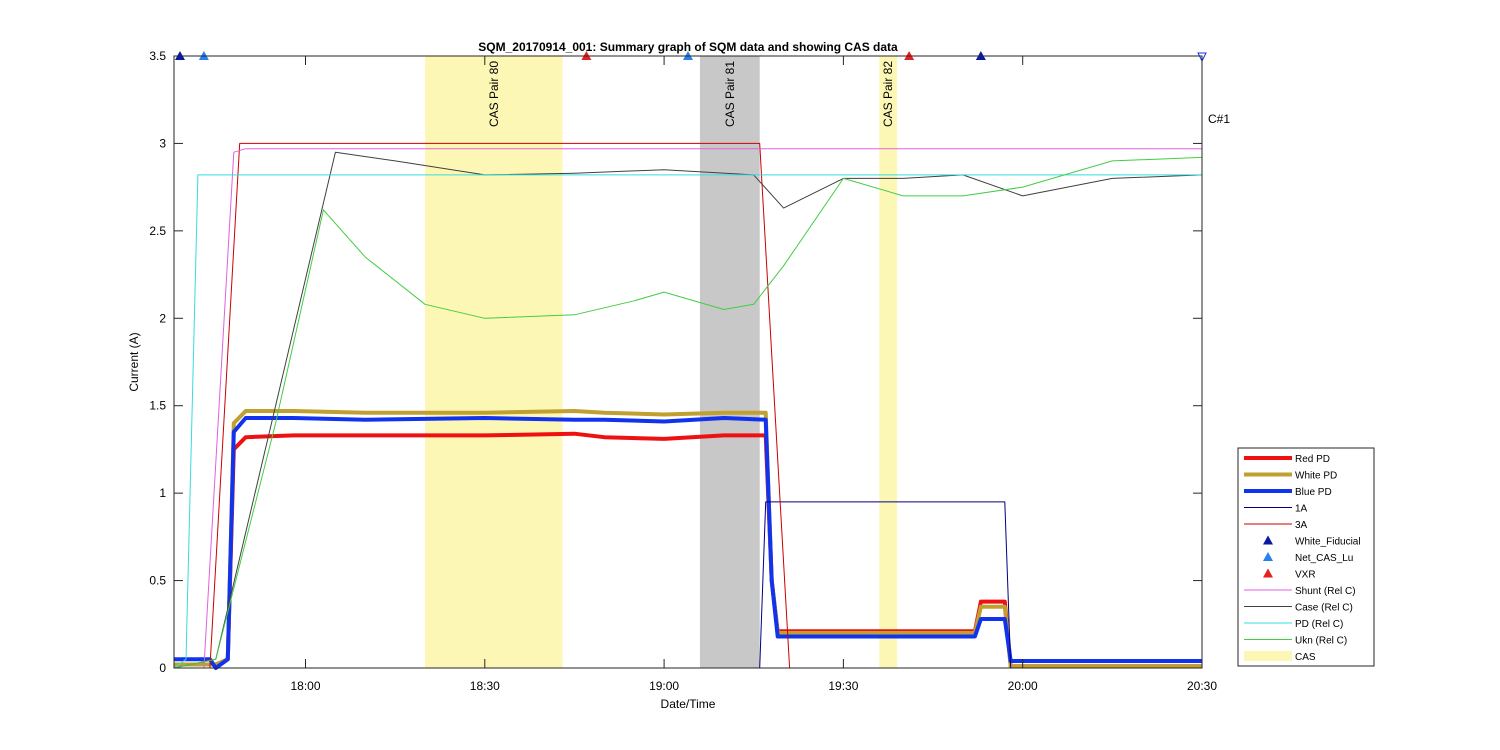  Describe the element at coordinates (1324, 608) in the screenshot. I see `legend-label-case-rel-c: Case (Rel C)` at that location.